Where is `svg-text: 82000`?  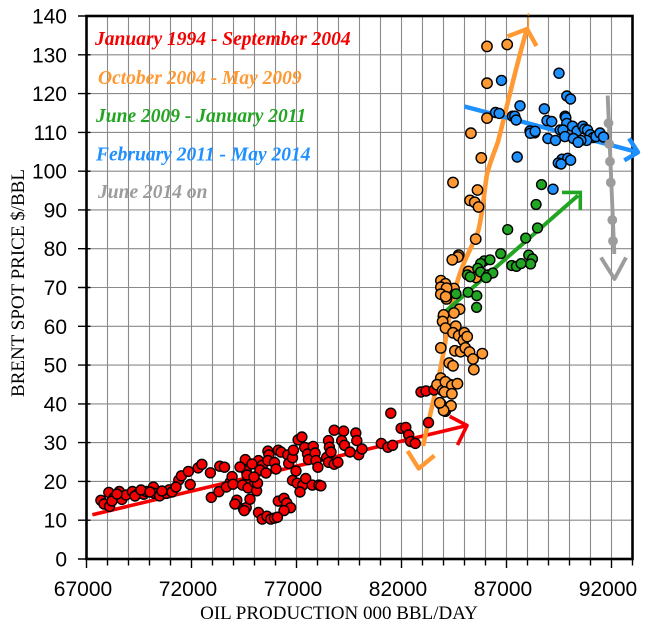 svg-text: 82000 is located at coordinates (398, 589).